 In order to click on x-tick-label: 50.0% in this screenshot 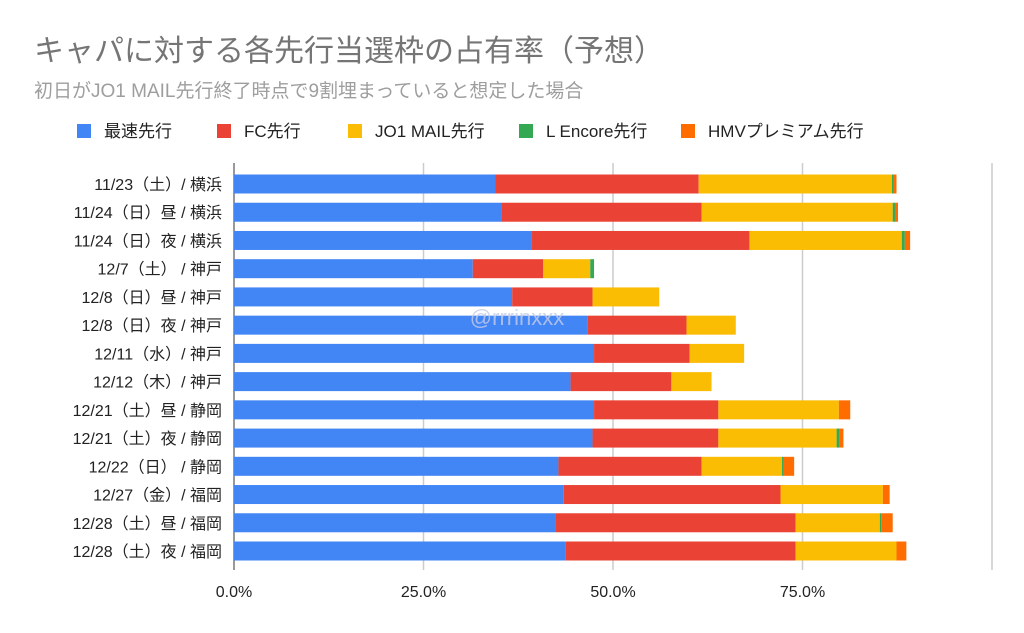, I will do `click(612, 592)`.